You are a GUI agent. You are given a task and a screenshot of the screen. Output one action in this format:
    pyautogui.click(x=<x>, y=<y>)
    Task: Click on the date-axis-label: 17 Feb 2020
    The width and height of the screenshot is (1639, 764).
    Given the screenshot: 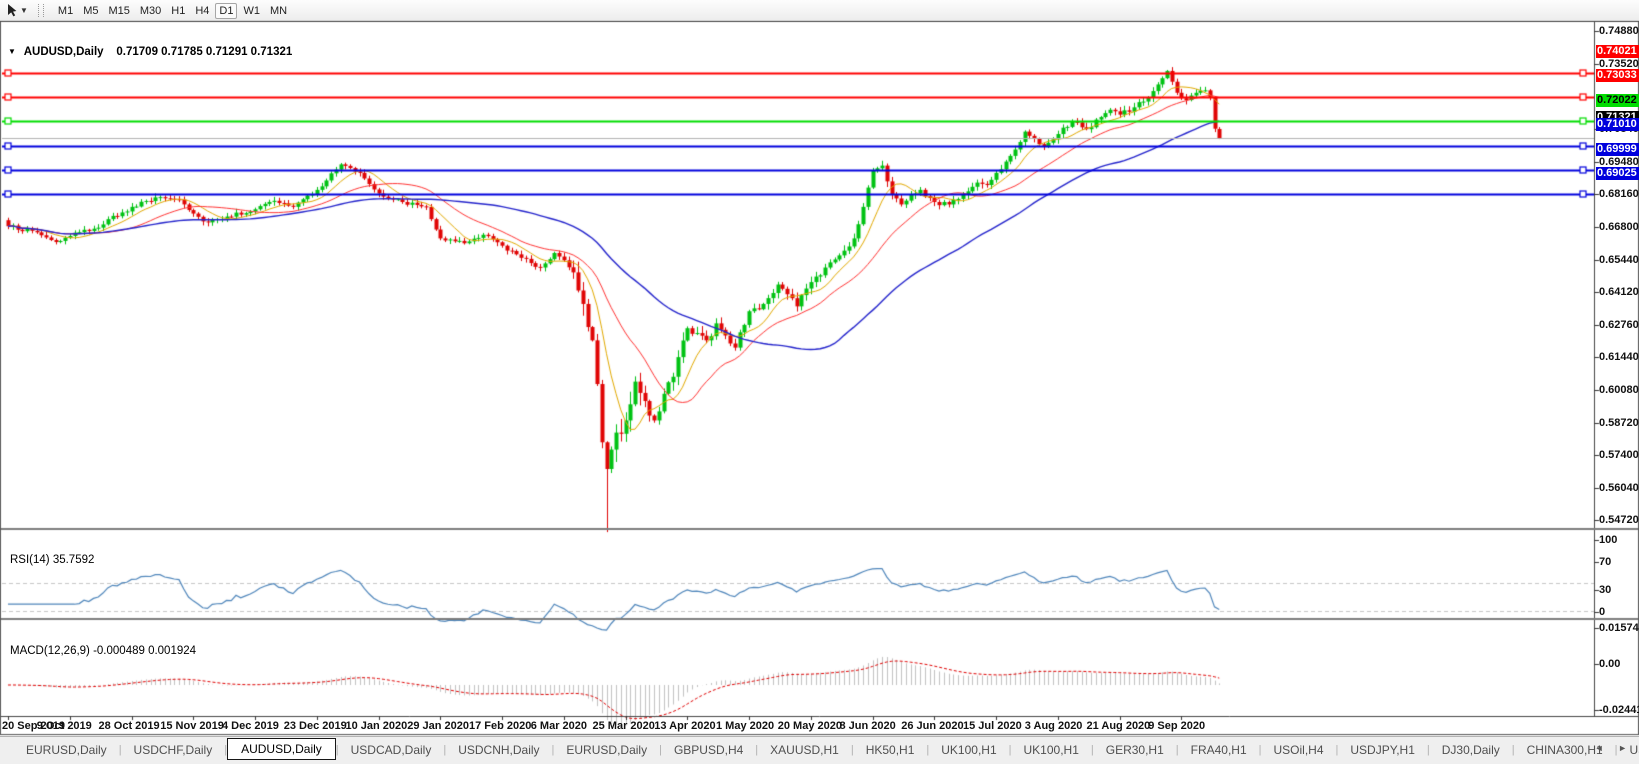 What is the action you would take?
    pyautogui.click(x=500, y=726)
    